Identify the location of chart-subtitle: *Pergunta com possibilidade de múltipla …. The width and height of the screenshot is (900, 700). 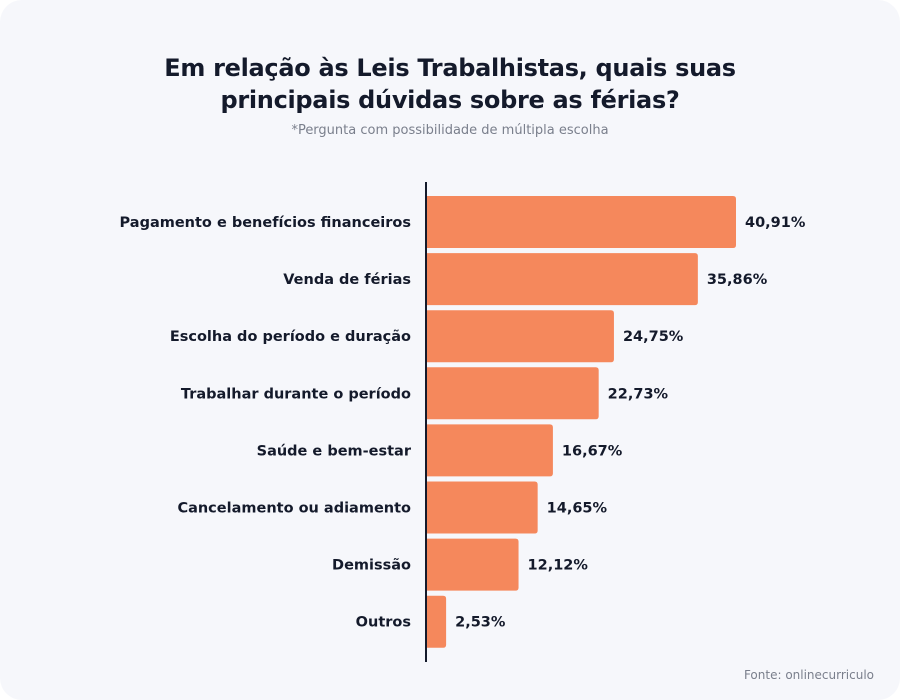
(450, 130).